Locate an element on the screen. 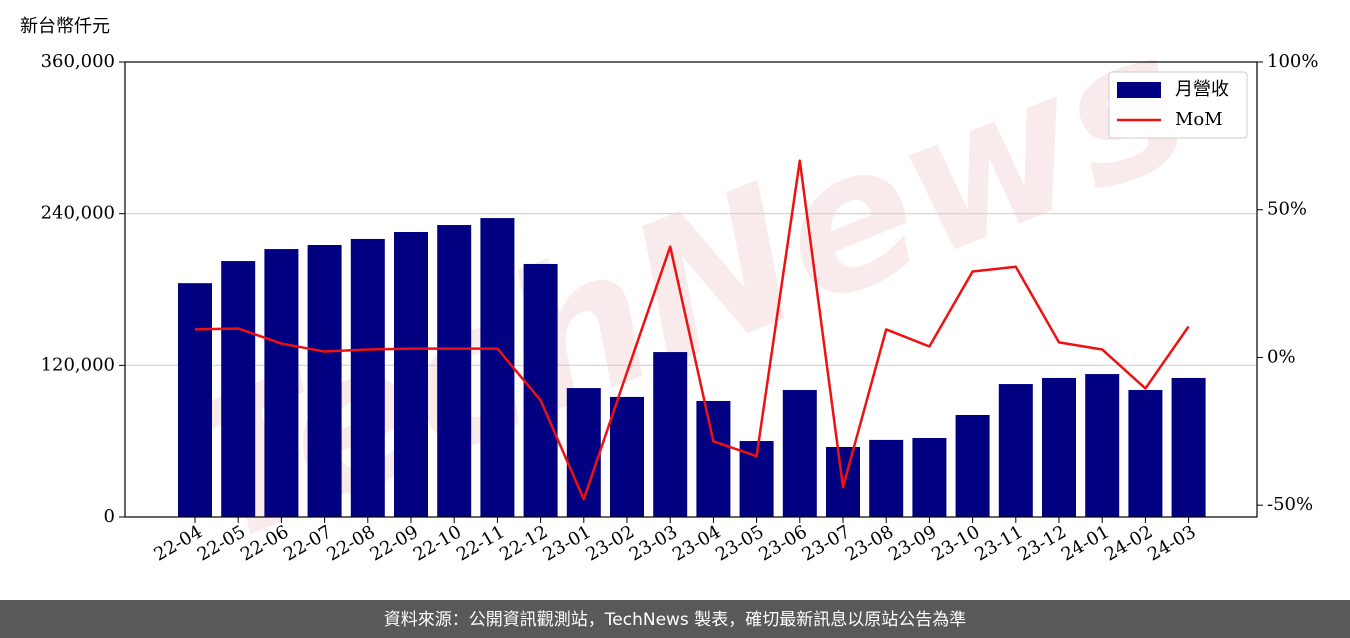  y2-tick-label: 100% is located at coordinates (1292, 61).